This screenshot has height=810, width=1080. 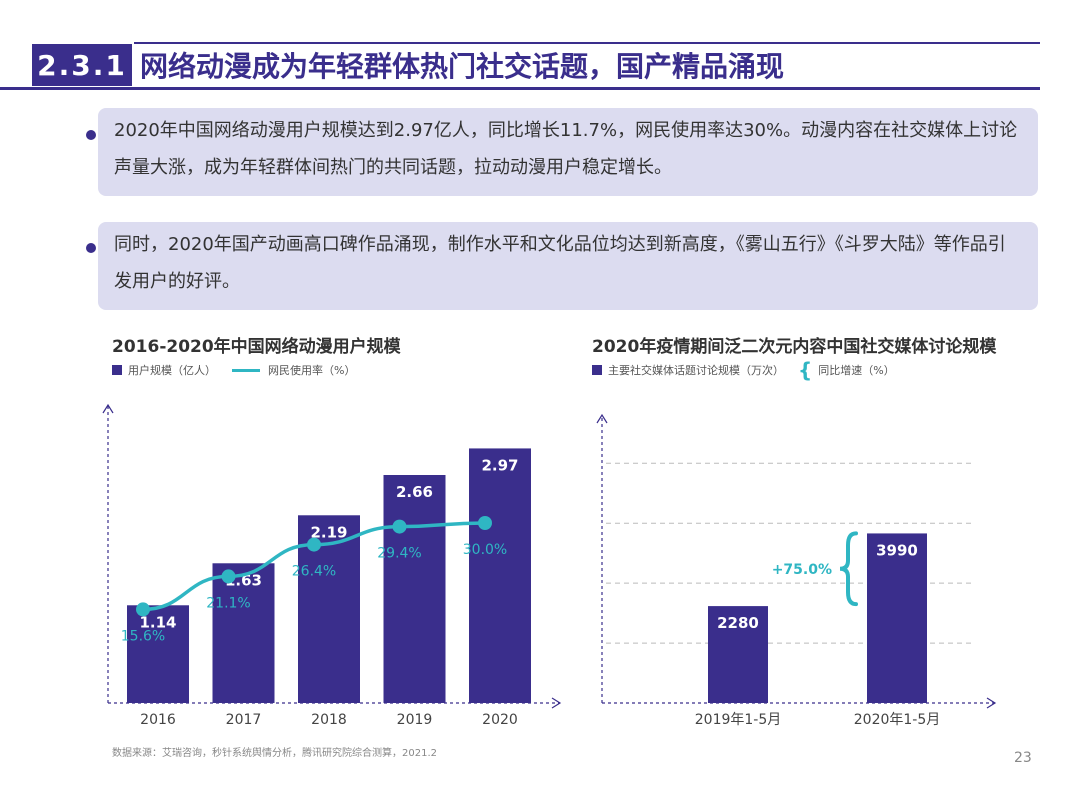 What do you see at coordinates (462, 66) in the screenshot?
I see `page-title: 网络动漫成为年轻群体热门社交话题，国产精品涌现` at bounding box center [462, 66].